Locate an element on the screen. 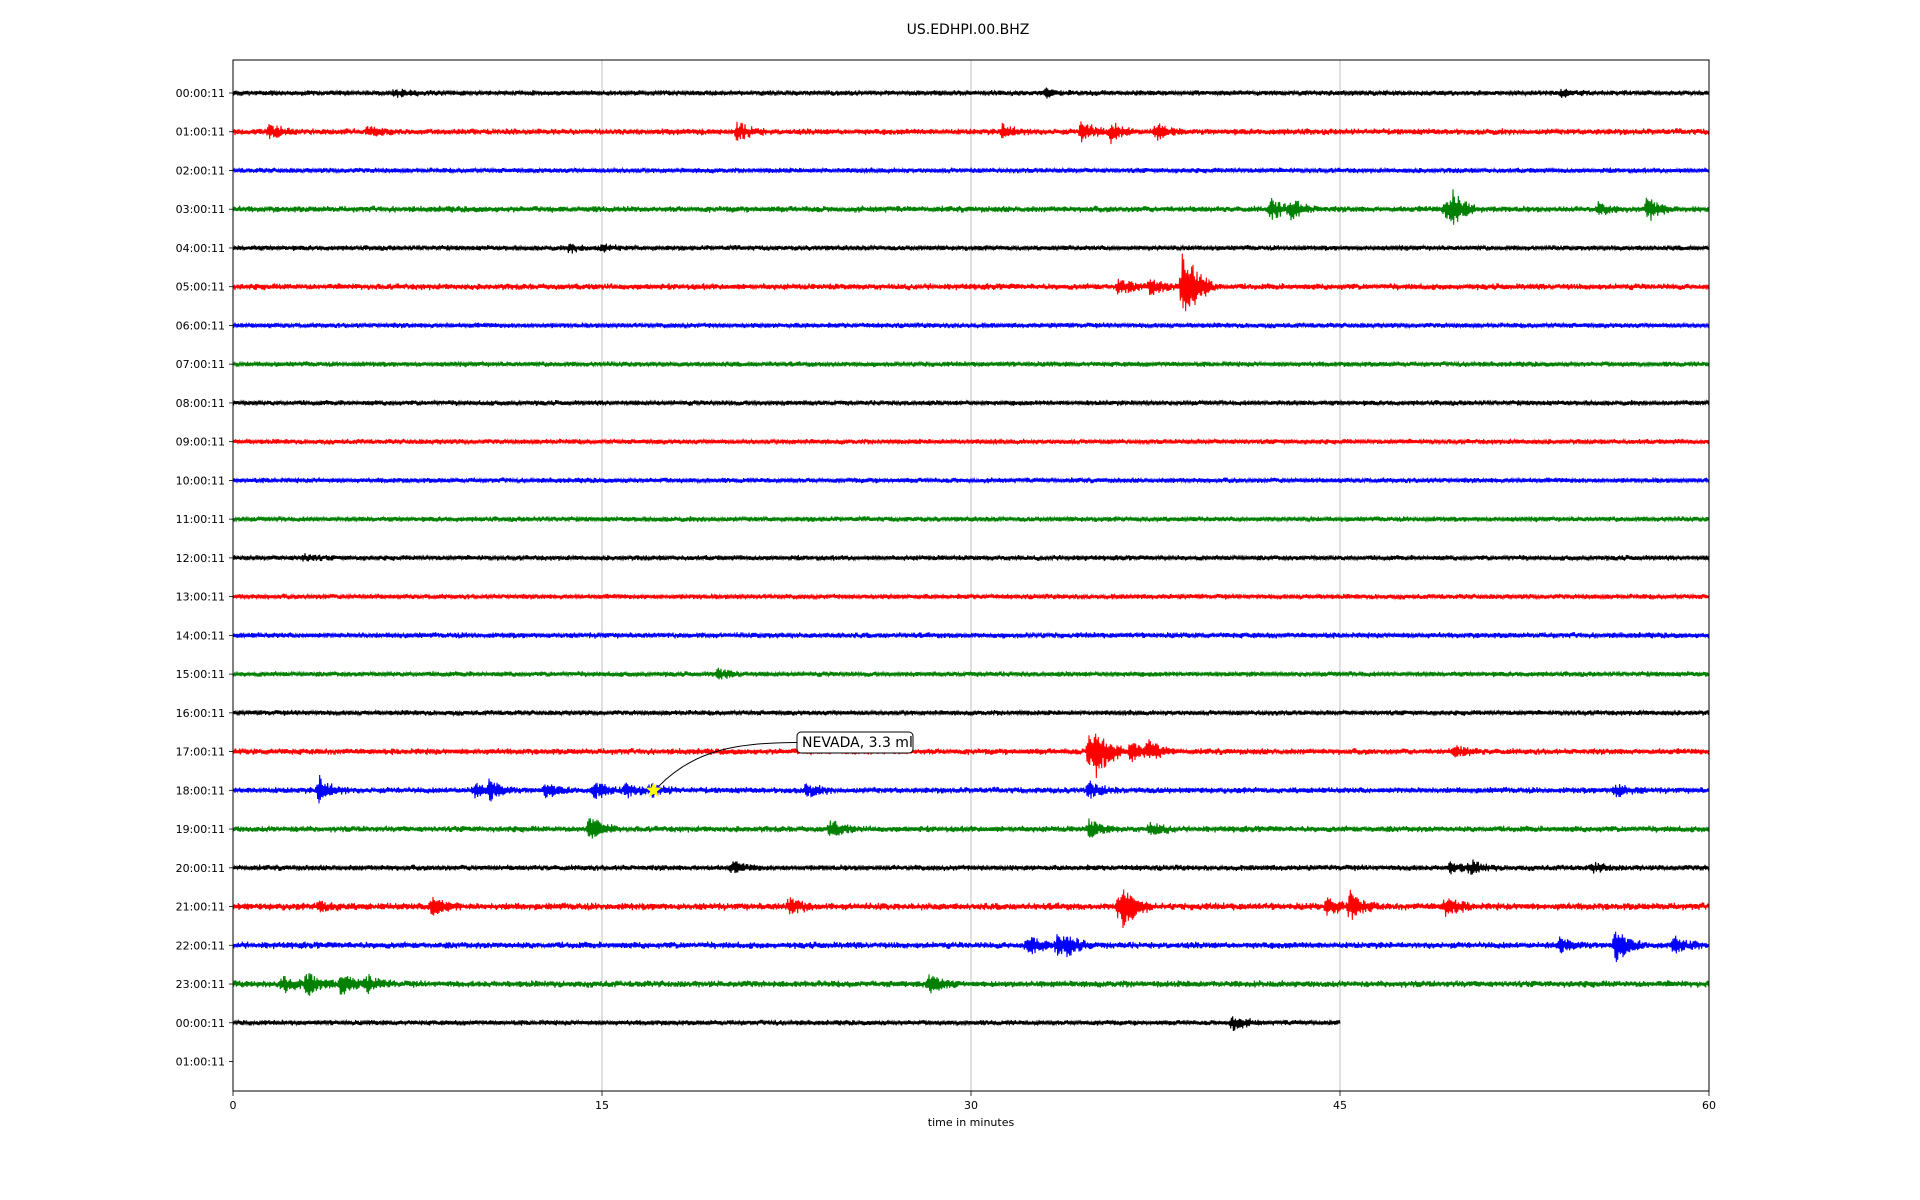 The height and width of the screenshot is (1200, 1920). annotation-box is located at coordinates (855, 742).